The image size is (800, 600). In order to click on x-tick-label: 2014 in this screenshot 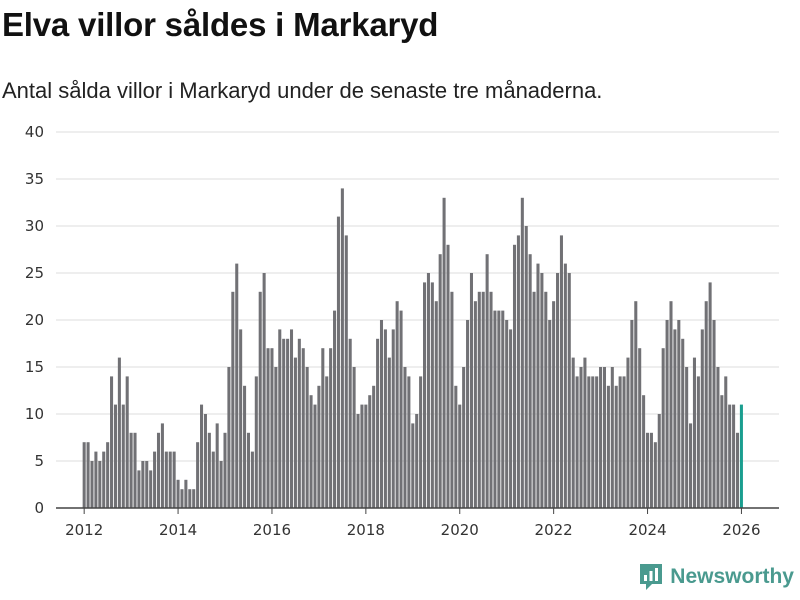, I will do `click(178, 530)`.